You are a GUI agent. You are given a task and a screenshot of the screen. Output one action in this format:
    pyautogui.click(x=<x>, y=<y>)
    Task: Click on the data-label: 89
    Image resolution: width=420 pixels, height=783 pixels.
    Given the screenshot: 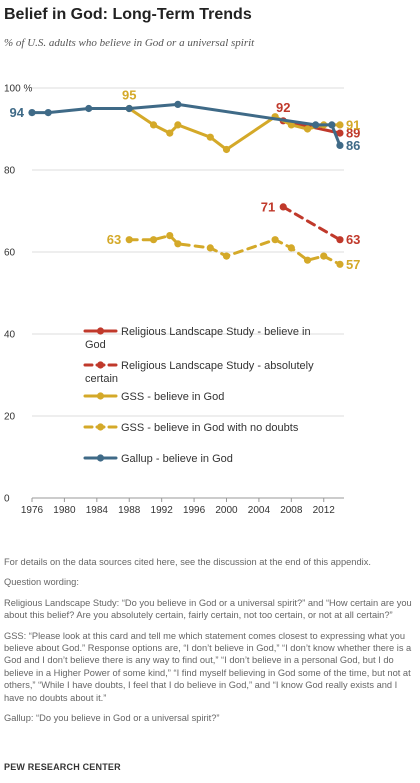 What is the action you would take?
    pyautogui.click(x=353, y=133)
    